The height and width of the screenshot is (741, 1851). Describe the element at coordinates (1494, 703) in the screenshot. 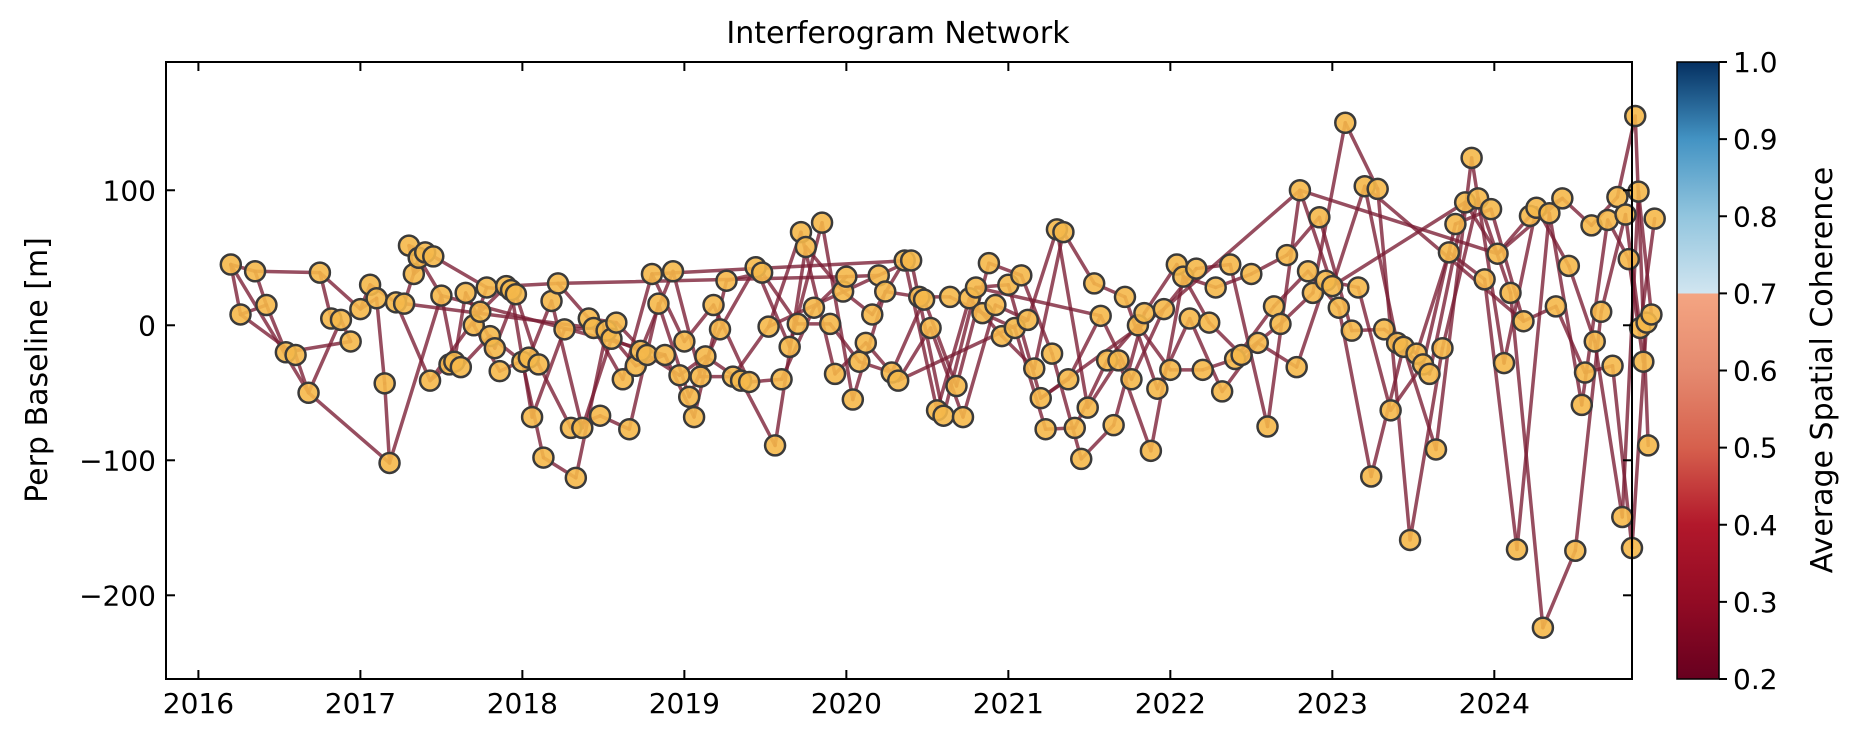

I see `x-tick-label: 2024` at that location.